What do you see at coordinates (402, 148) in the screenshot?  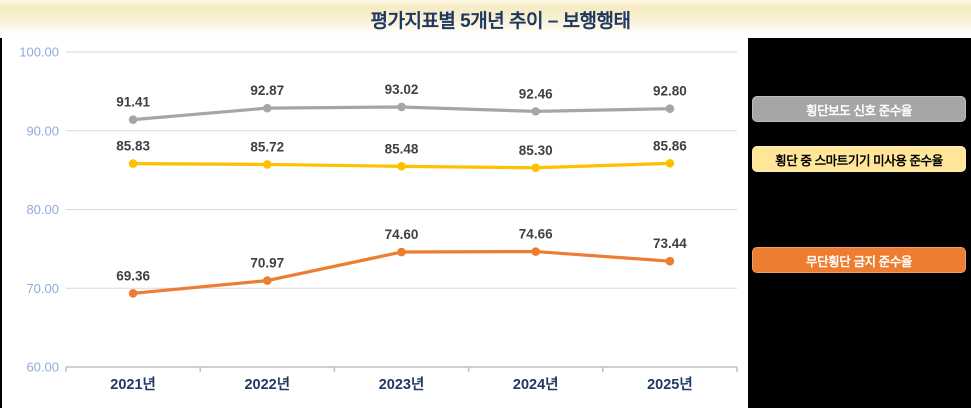 I see `data-point-label: 85.48` at bounding box center [402, 148].